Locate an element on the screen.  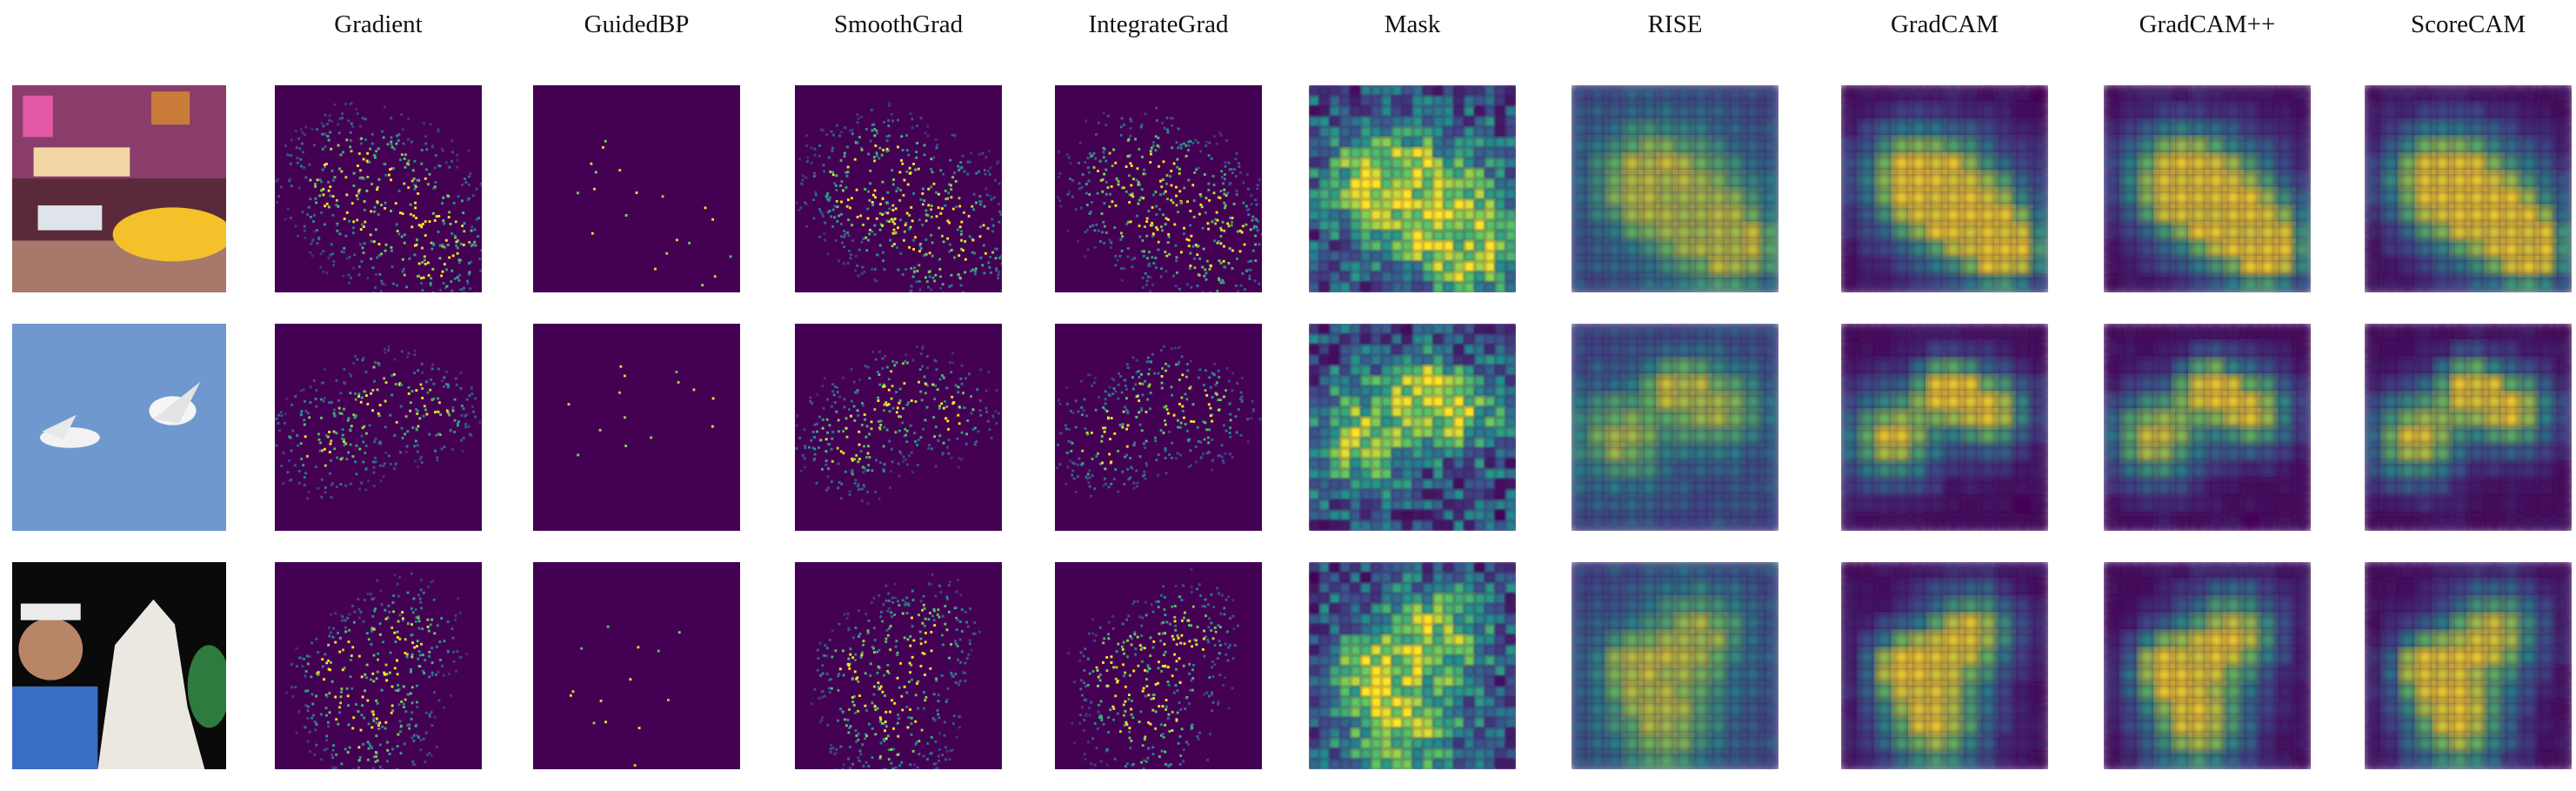
input-photo-woman-and-white-wolf-photo is located at coordinates (119, 666).